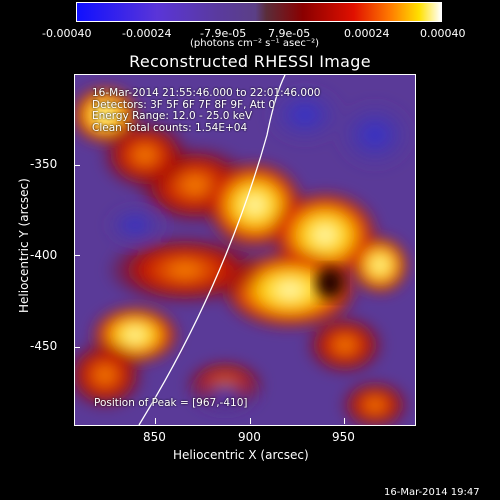 The height and width of the screenshot is (500, 500). What do you see at coordinates (44, 255) in the screenshot?
I see `y-tick-label: -400` at bounding box center [44, 255].